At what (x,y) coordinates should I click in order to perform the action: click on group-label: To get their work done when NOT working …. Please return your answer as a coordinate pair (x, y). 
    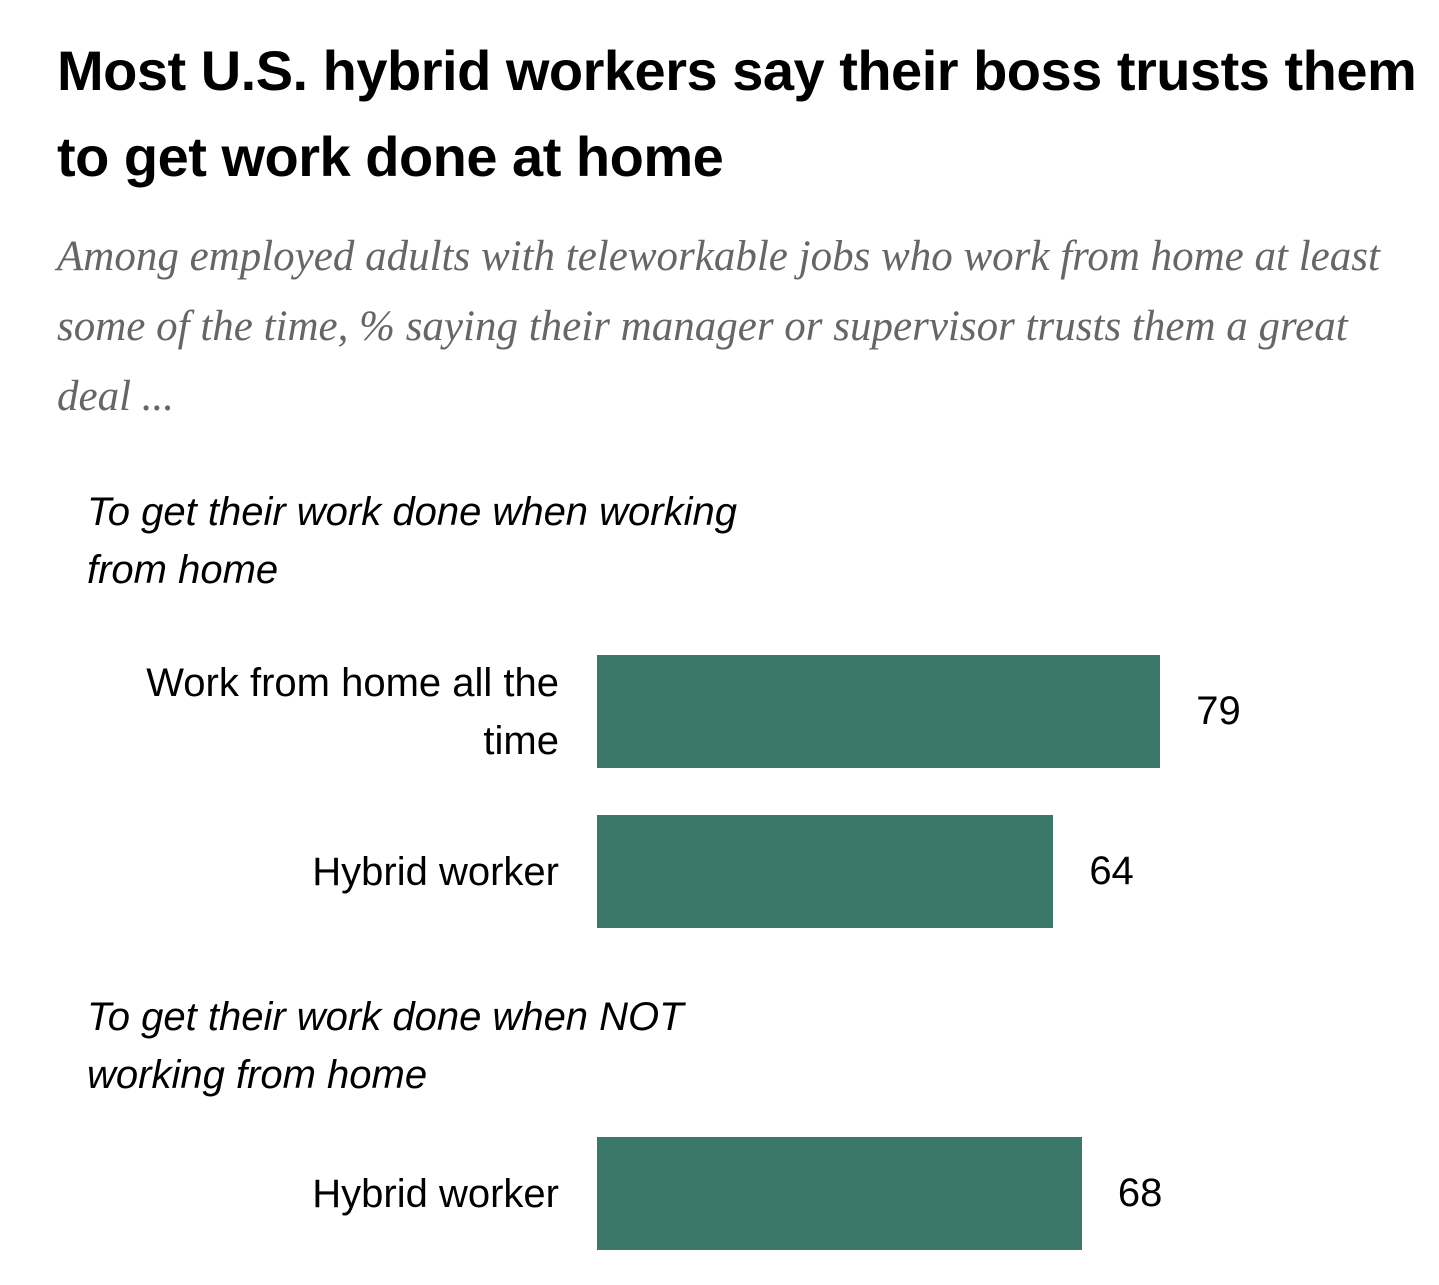
    Looking at the image, I should click on (385, 1046).